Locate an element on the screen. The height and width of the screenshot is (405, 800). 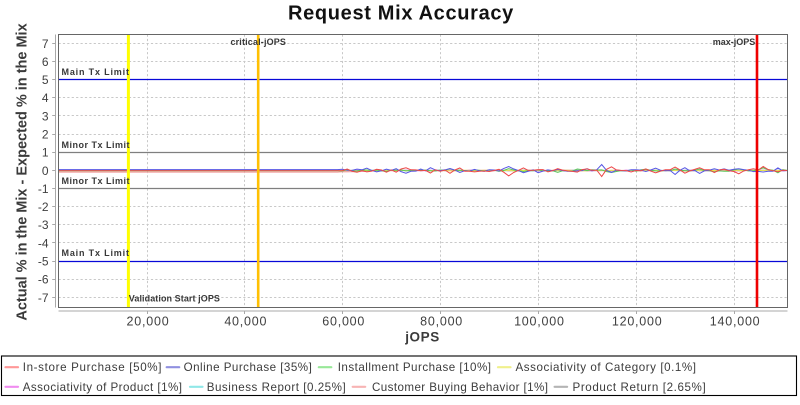
svg-text: 6 is located at coordinates (45, 62).